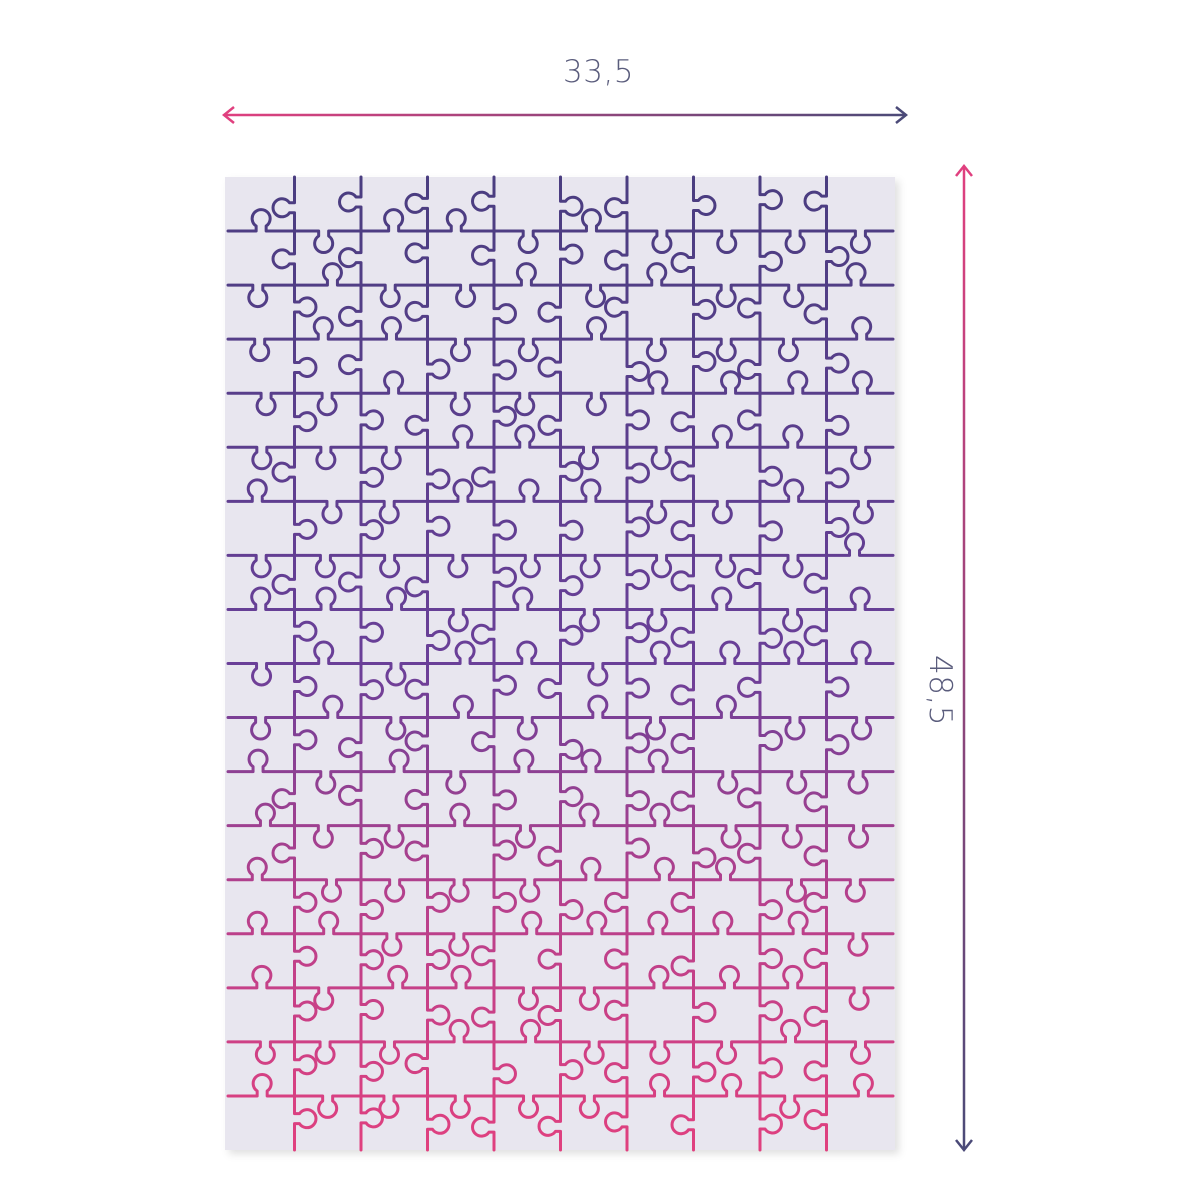 This screenshot has height=1200, width=1200. What do you see at coordinates (599, 72) in the screenshot?
I see `width-dimension-label: 33,5` at bounding box center [599, 72].